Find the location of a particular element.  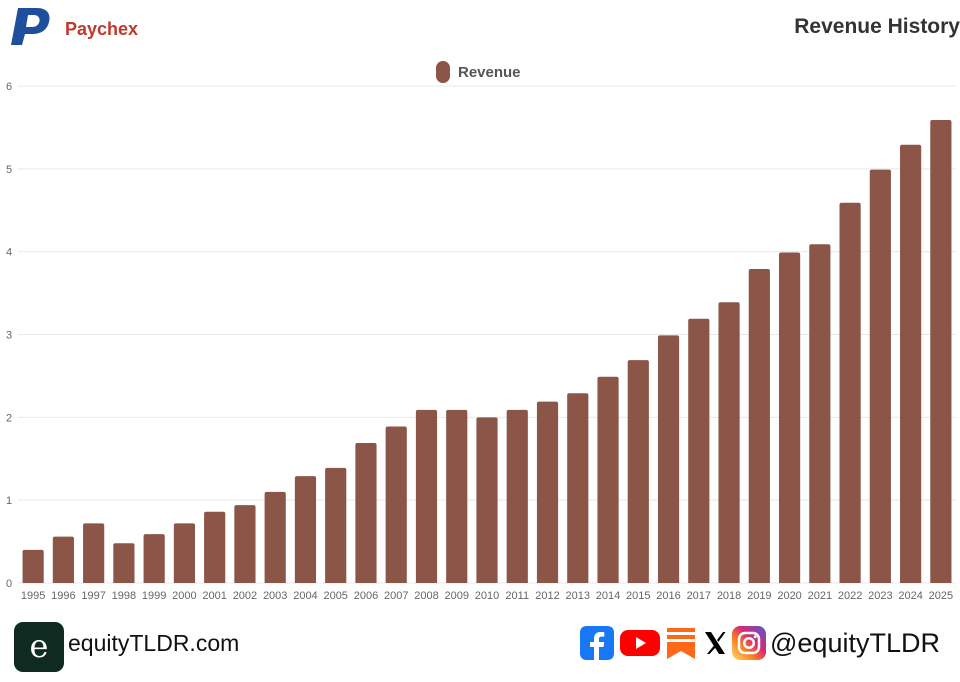

brand-name: Paychex is located at coordinates (102, 29).